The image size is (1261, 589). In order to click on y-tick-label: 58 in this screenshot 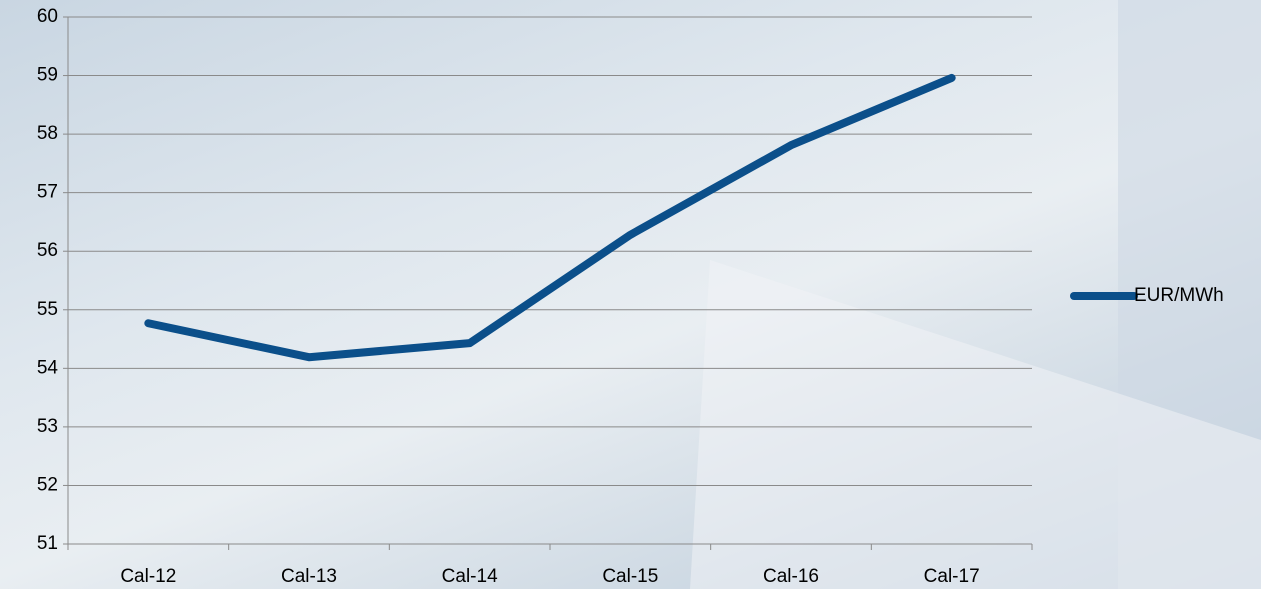, I will do `click(47, 133)`.